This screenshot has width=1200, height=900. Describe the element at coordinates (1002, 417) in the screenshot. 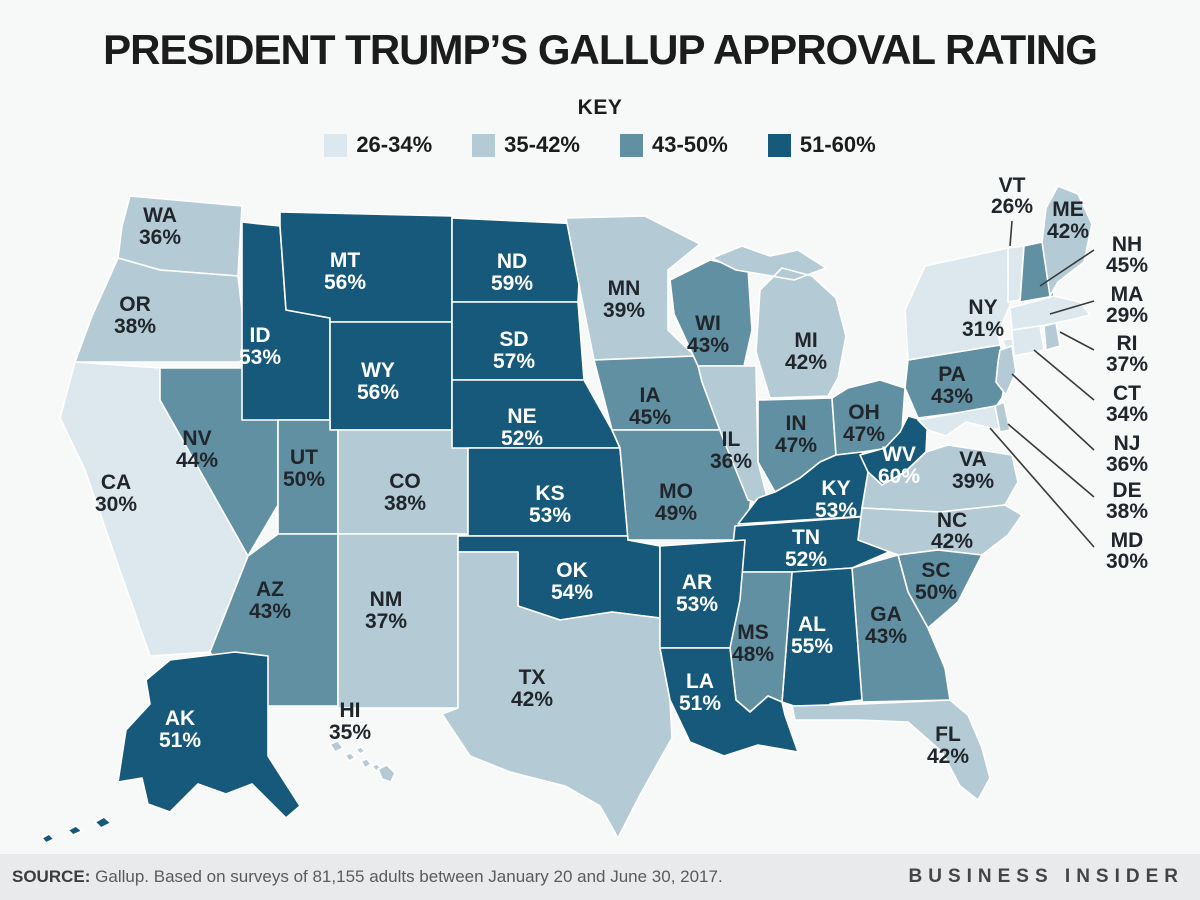

I see `state-DE` at that location.